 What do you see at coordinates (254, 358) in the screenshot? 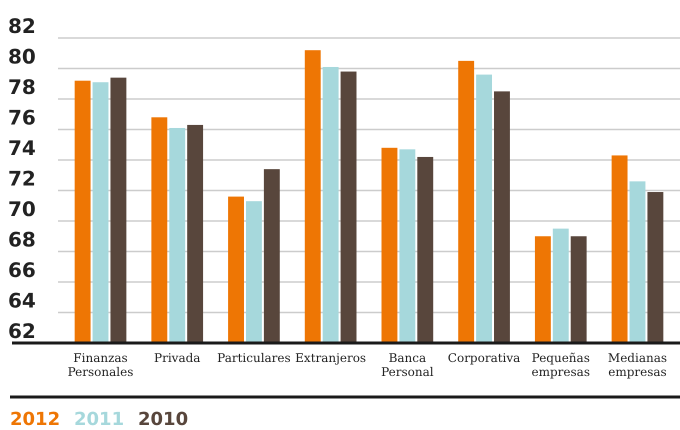
I see `x-tick-label: Particulares` at bounding box center [254, 358].